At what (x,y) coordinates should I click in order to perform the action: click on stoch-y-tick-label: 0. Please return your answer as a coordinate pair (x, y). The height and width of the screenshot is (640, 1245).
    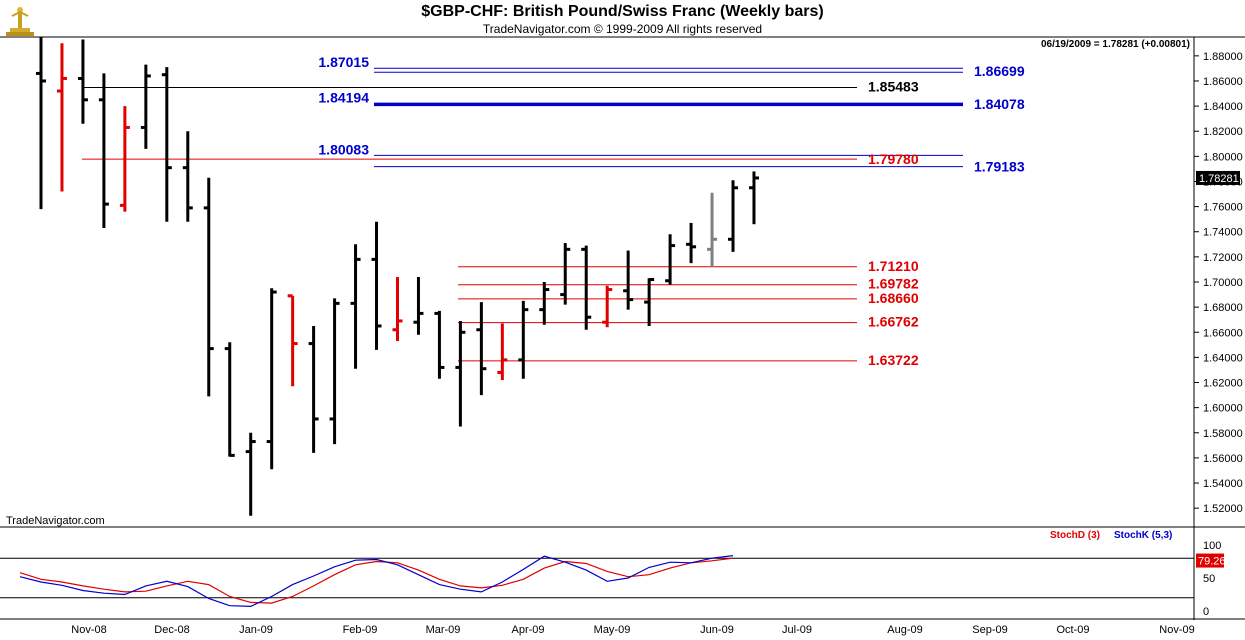
    Looking at the image, I should click on (1206, 612).